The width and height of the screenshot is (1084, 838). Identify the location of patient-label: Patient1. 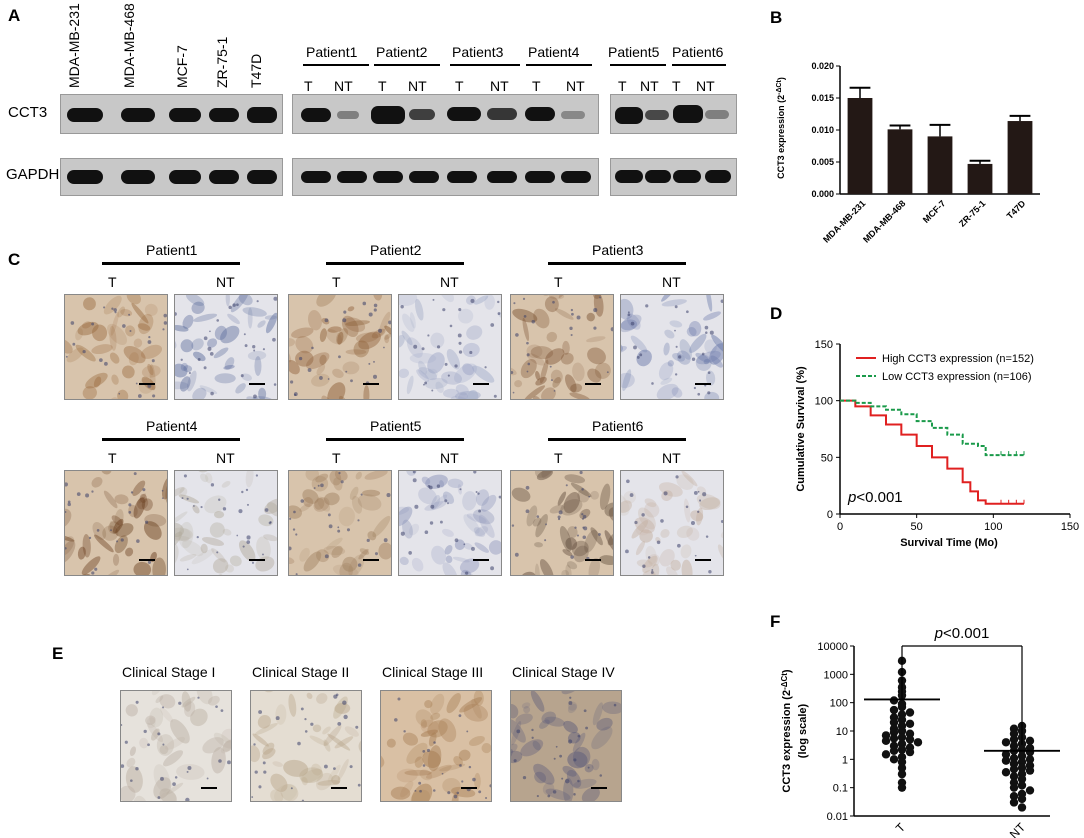
(332, 52).